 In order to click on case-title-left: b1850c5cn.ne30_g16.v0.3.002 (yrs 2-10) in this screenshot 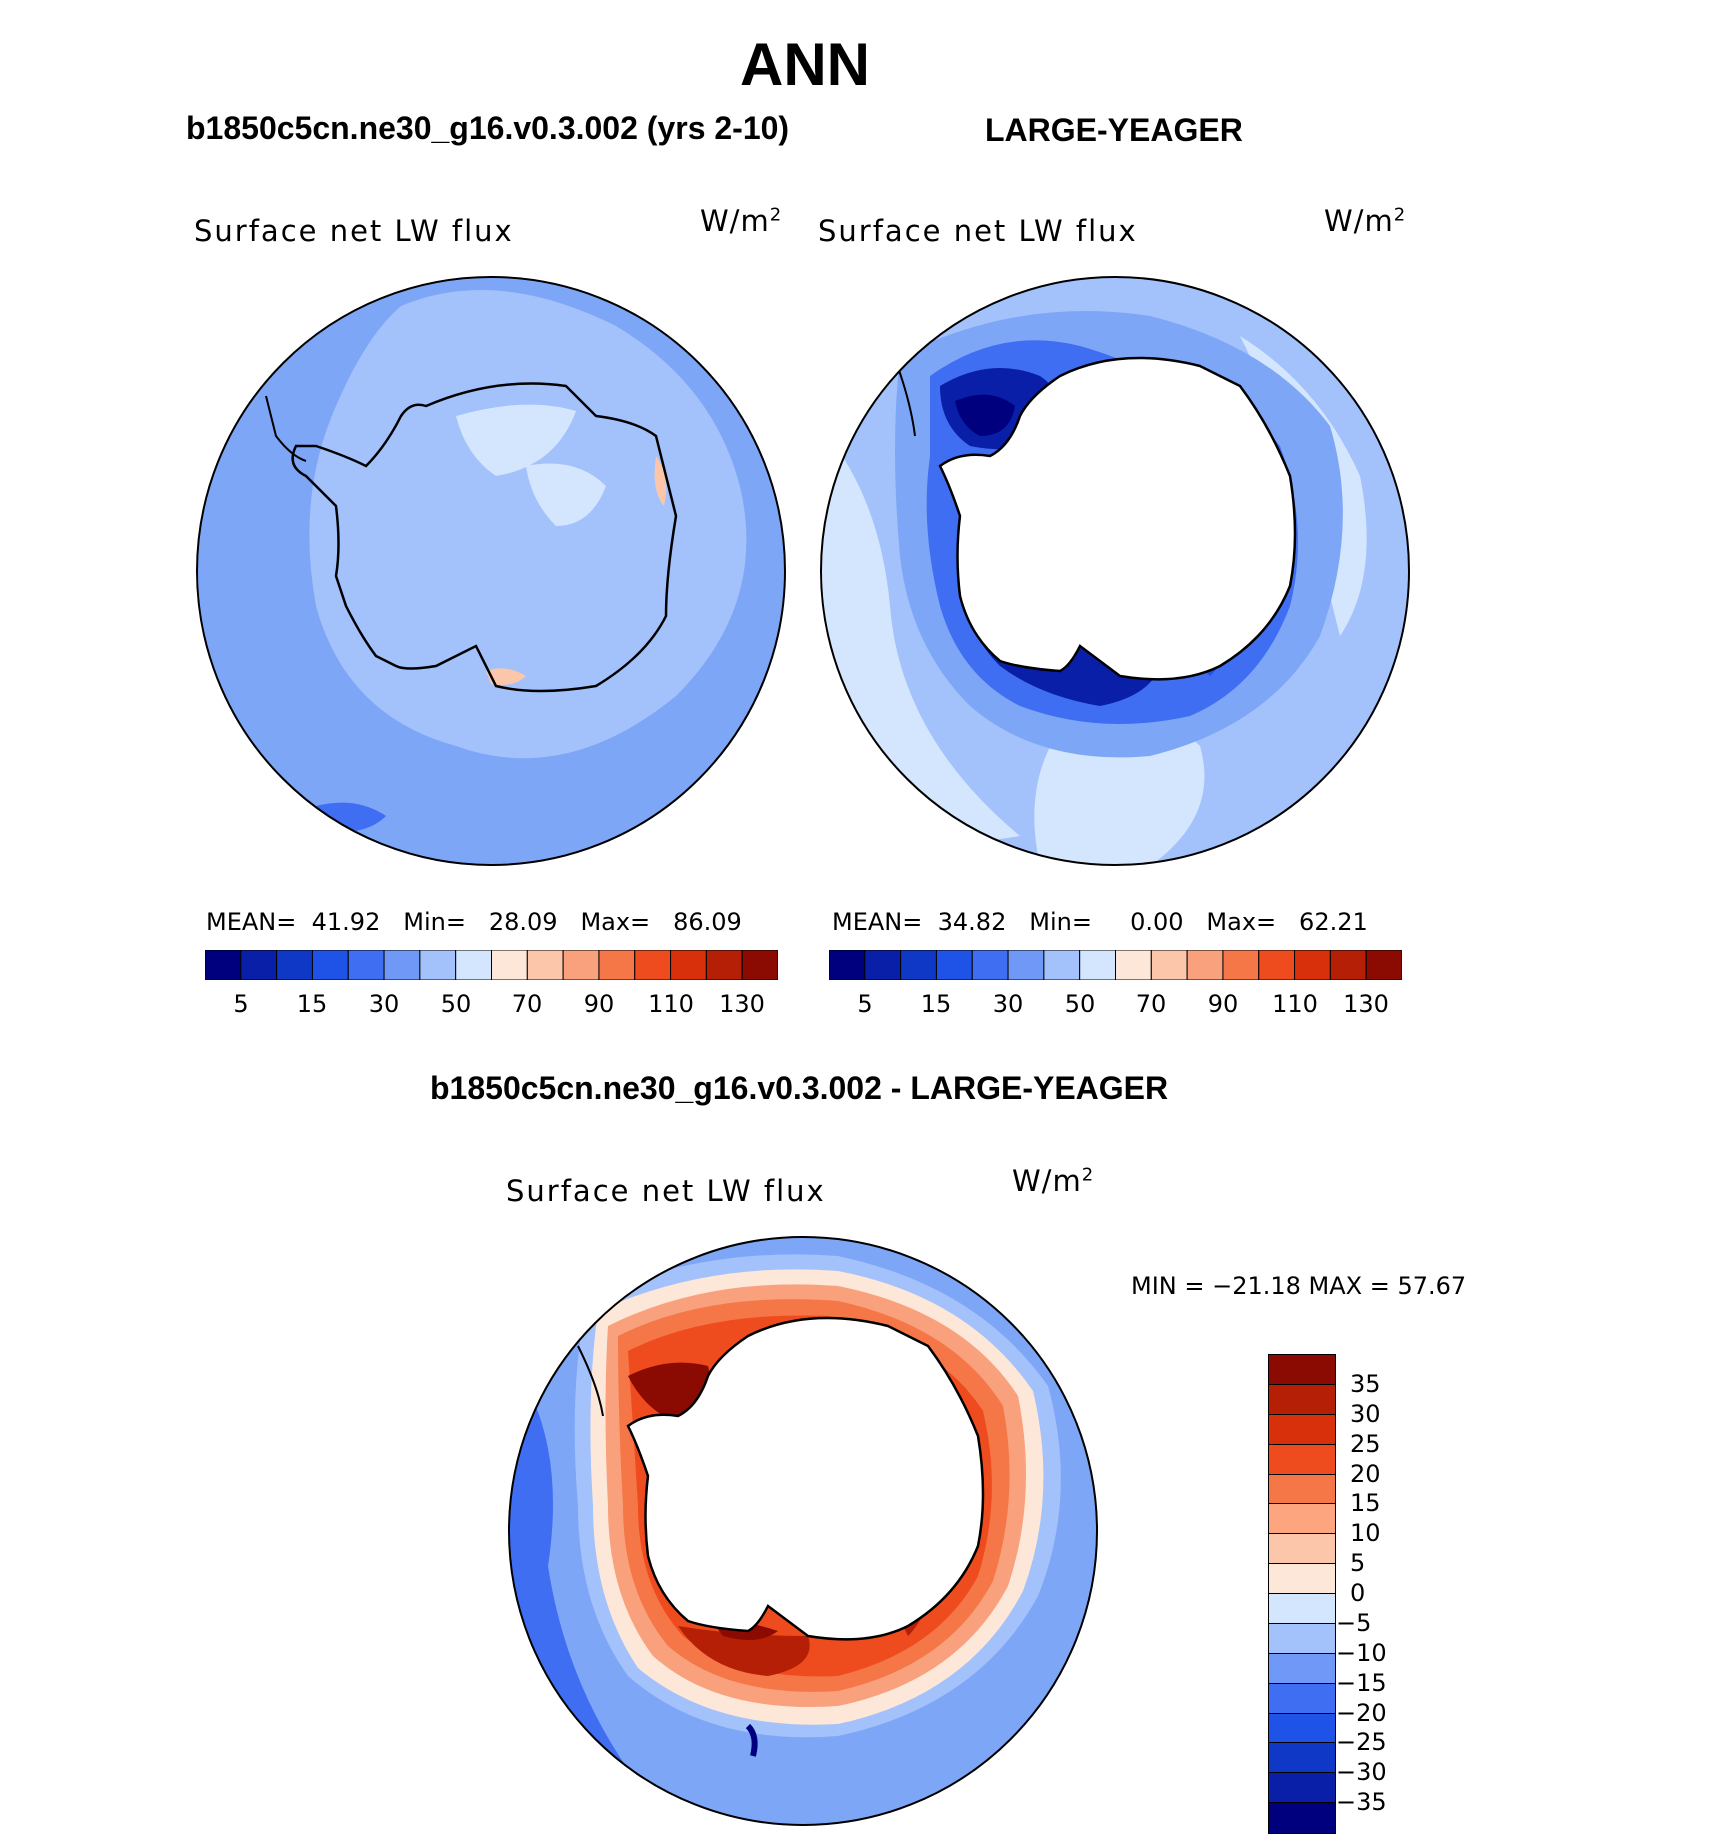, I will do `click(488, 128)`.